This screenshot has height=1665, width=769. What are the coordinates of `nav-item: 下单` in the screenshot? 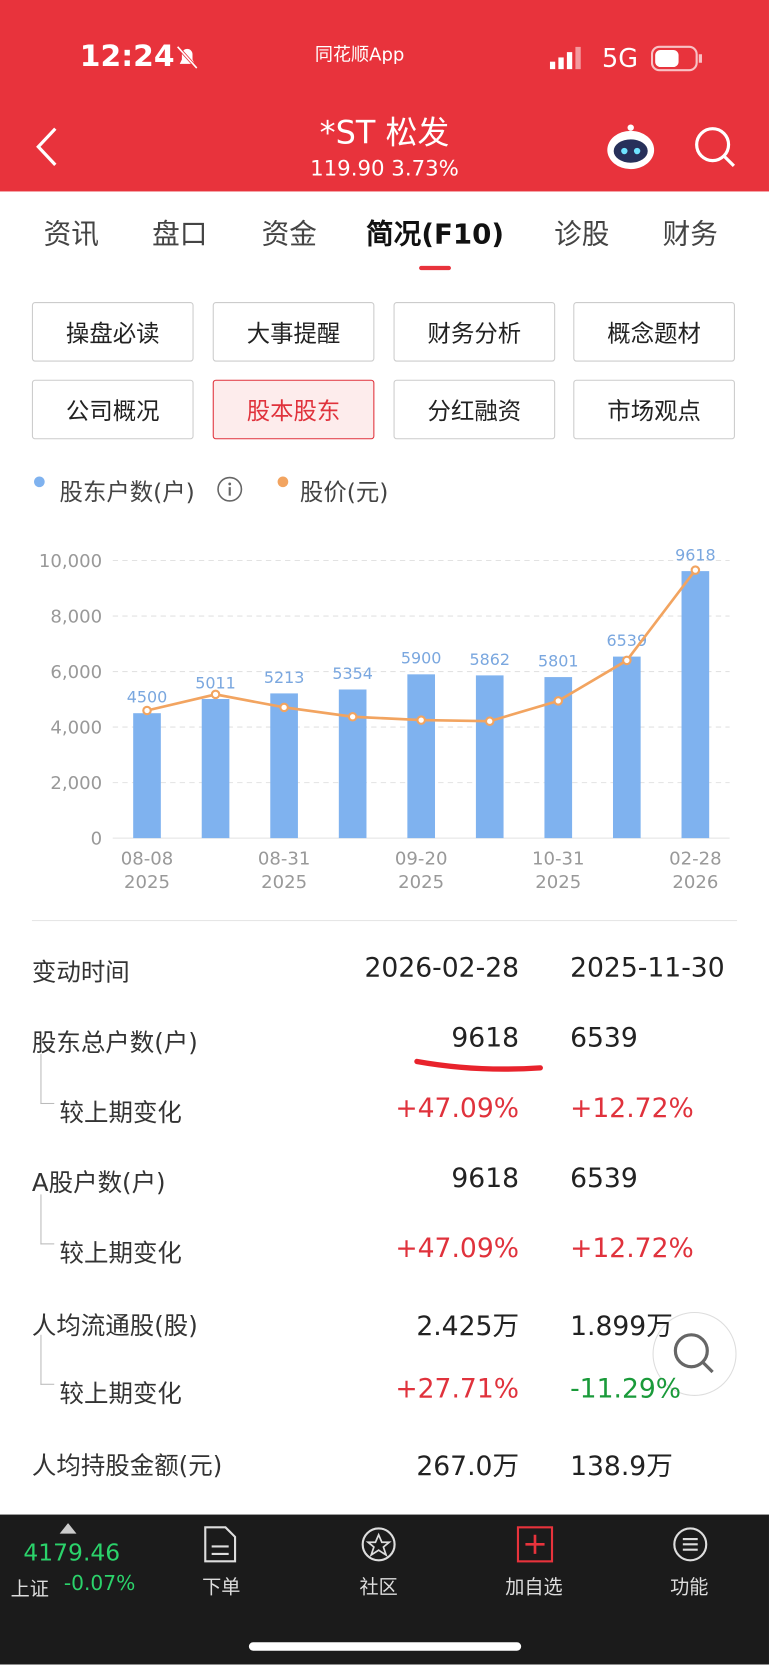 It's located at (221, 1587).